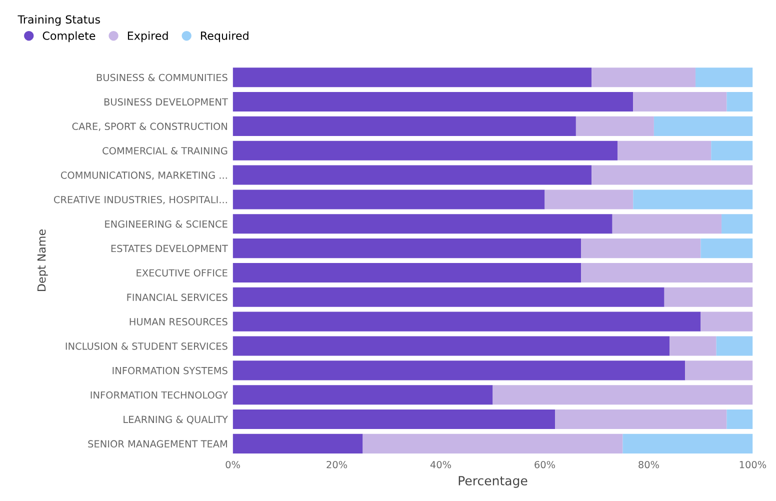  I want to click on x-tick-label: 100%, so click(753, 464).